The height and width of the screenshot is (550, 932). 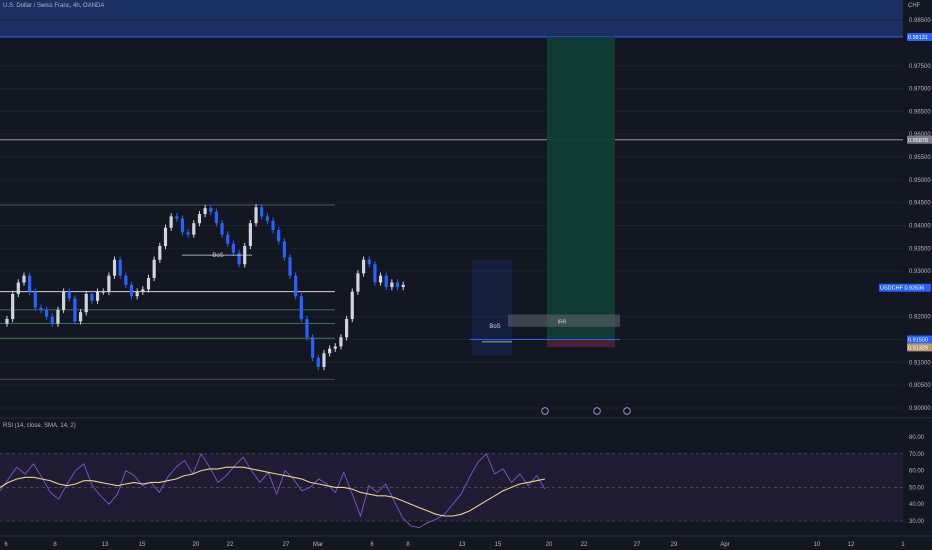 I want to click on stop-zone, so click(x=581, y=343).